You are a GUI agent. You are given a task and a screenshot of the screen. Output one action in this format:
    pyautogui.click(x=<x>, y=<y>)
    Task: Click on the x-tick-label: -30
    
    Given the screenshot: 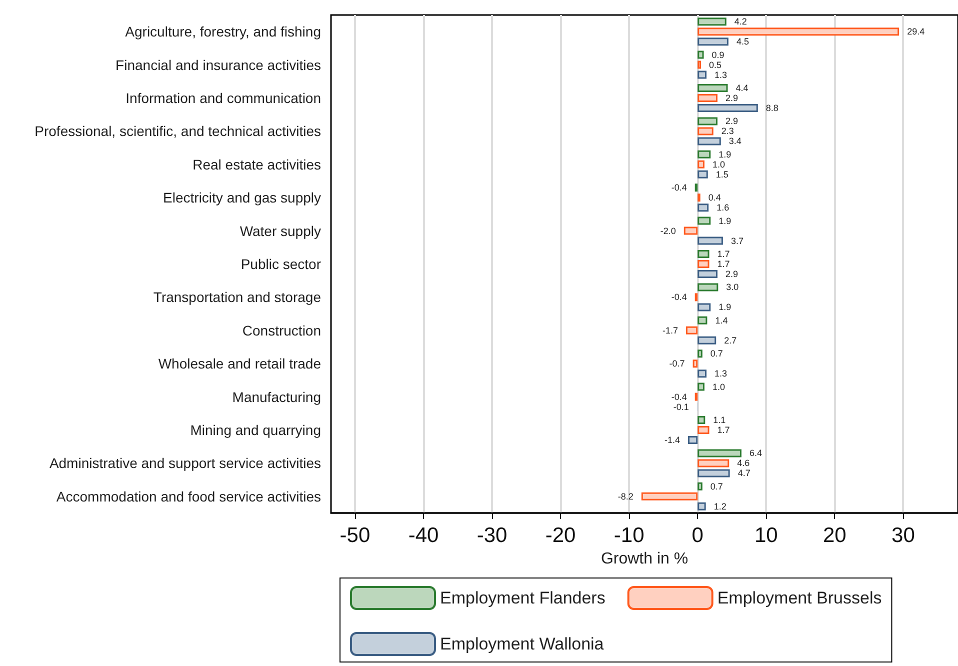 What is the action you would take?
    pyautogui.click(x=492, y=535)
    